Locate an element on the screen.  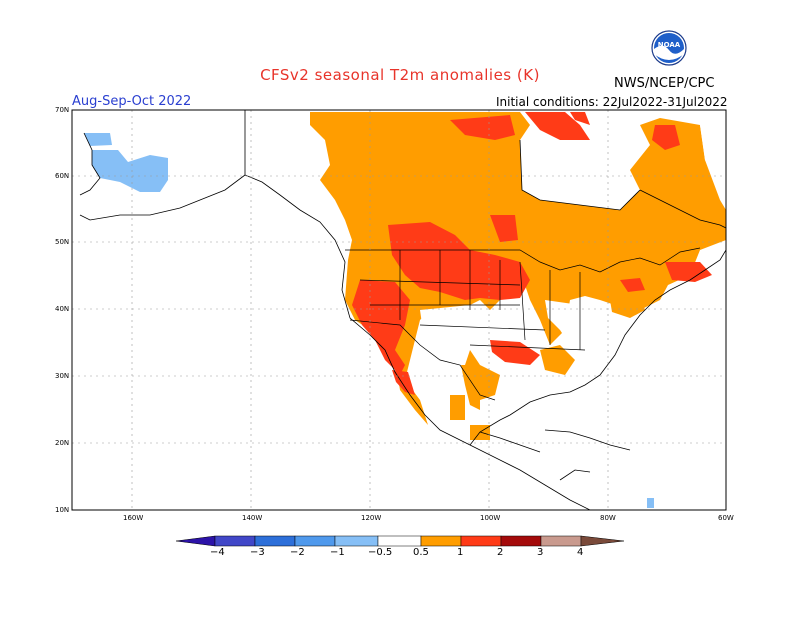
legend-label-minus2: −2 is located at coordinates (297, 552).